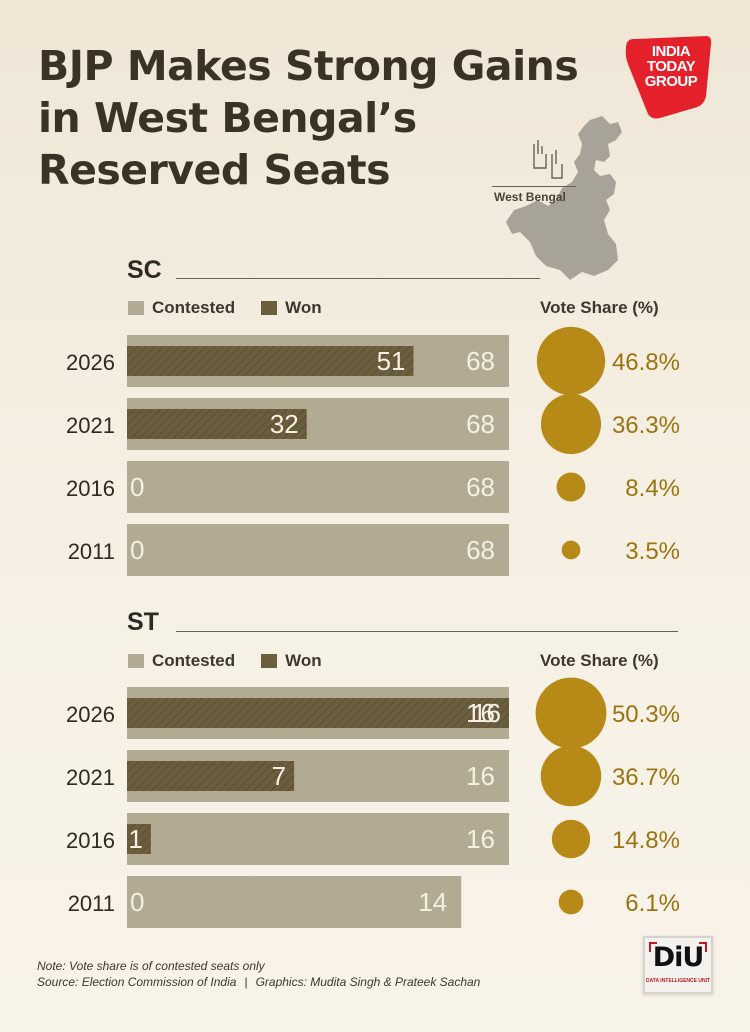 Image resolution: width=750 pixels, height=1032 pixels. What do you see at coordinates (214, 170) in the screenshot?
I see `title-line-3: Reserved Seats` at bounding box center [214, 170].